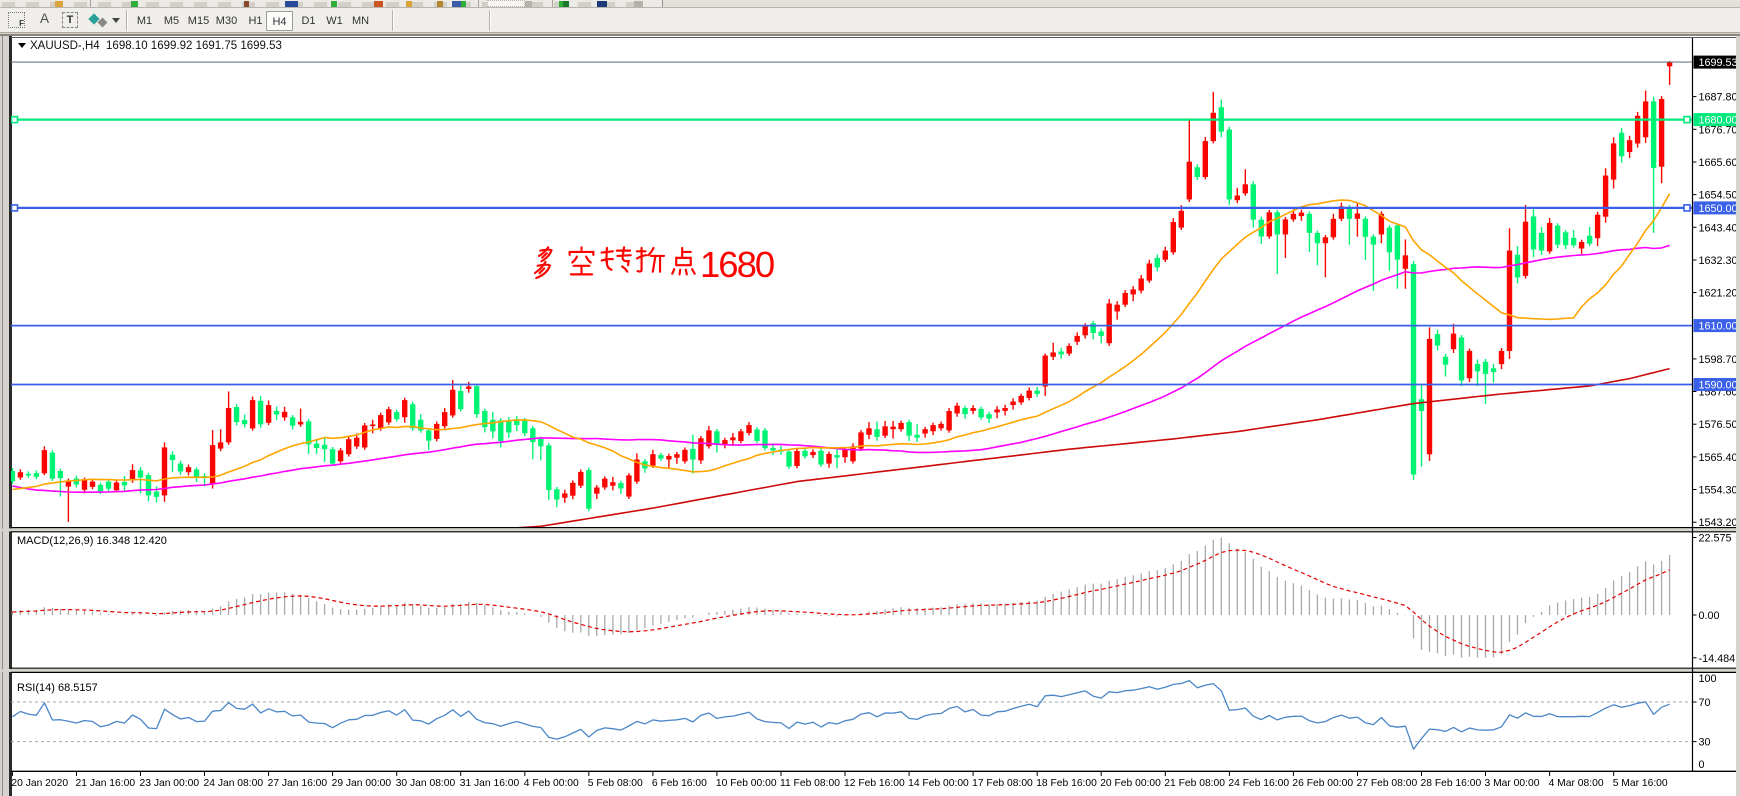  Describe the element at coordinates (1002, 783) in the screenshot. I see `svg-text: 17 Feb 08:00` at that location.